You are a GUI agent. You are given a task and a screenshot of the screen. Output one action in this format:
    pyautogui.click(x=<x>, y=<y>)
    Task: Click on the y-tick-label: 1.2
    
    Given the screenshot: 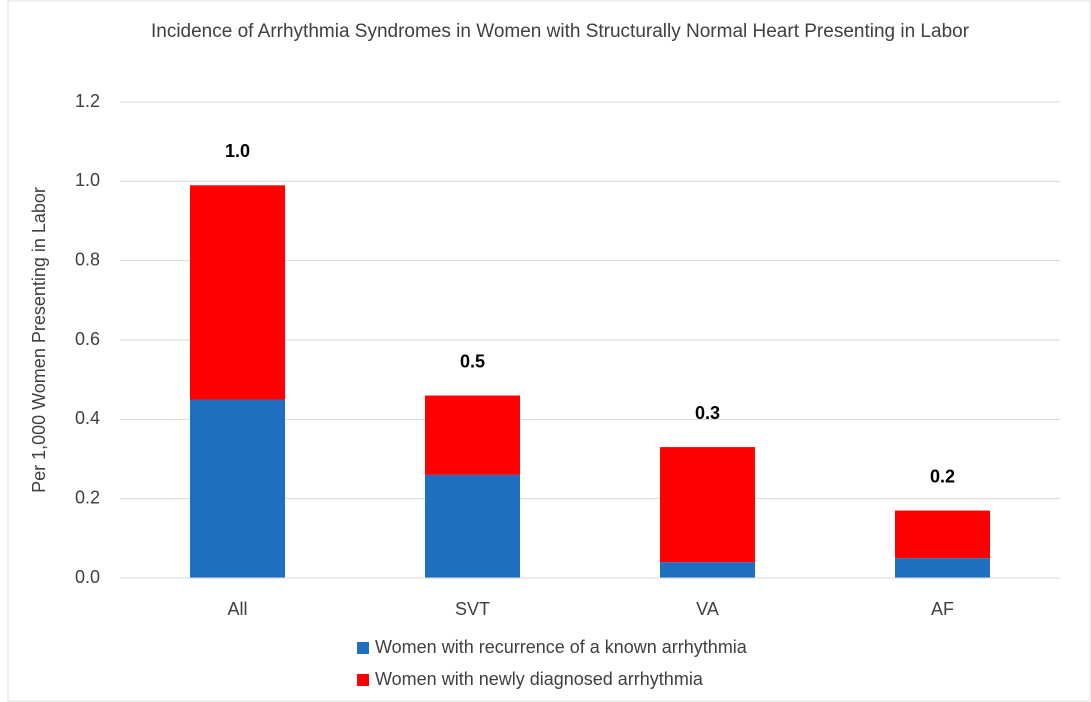 What is the action you would take?
    pyautogui.click(x=87, y=101)
    